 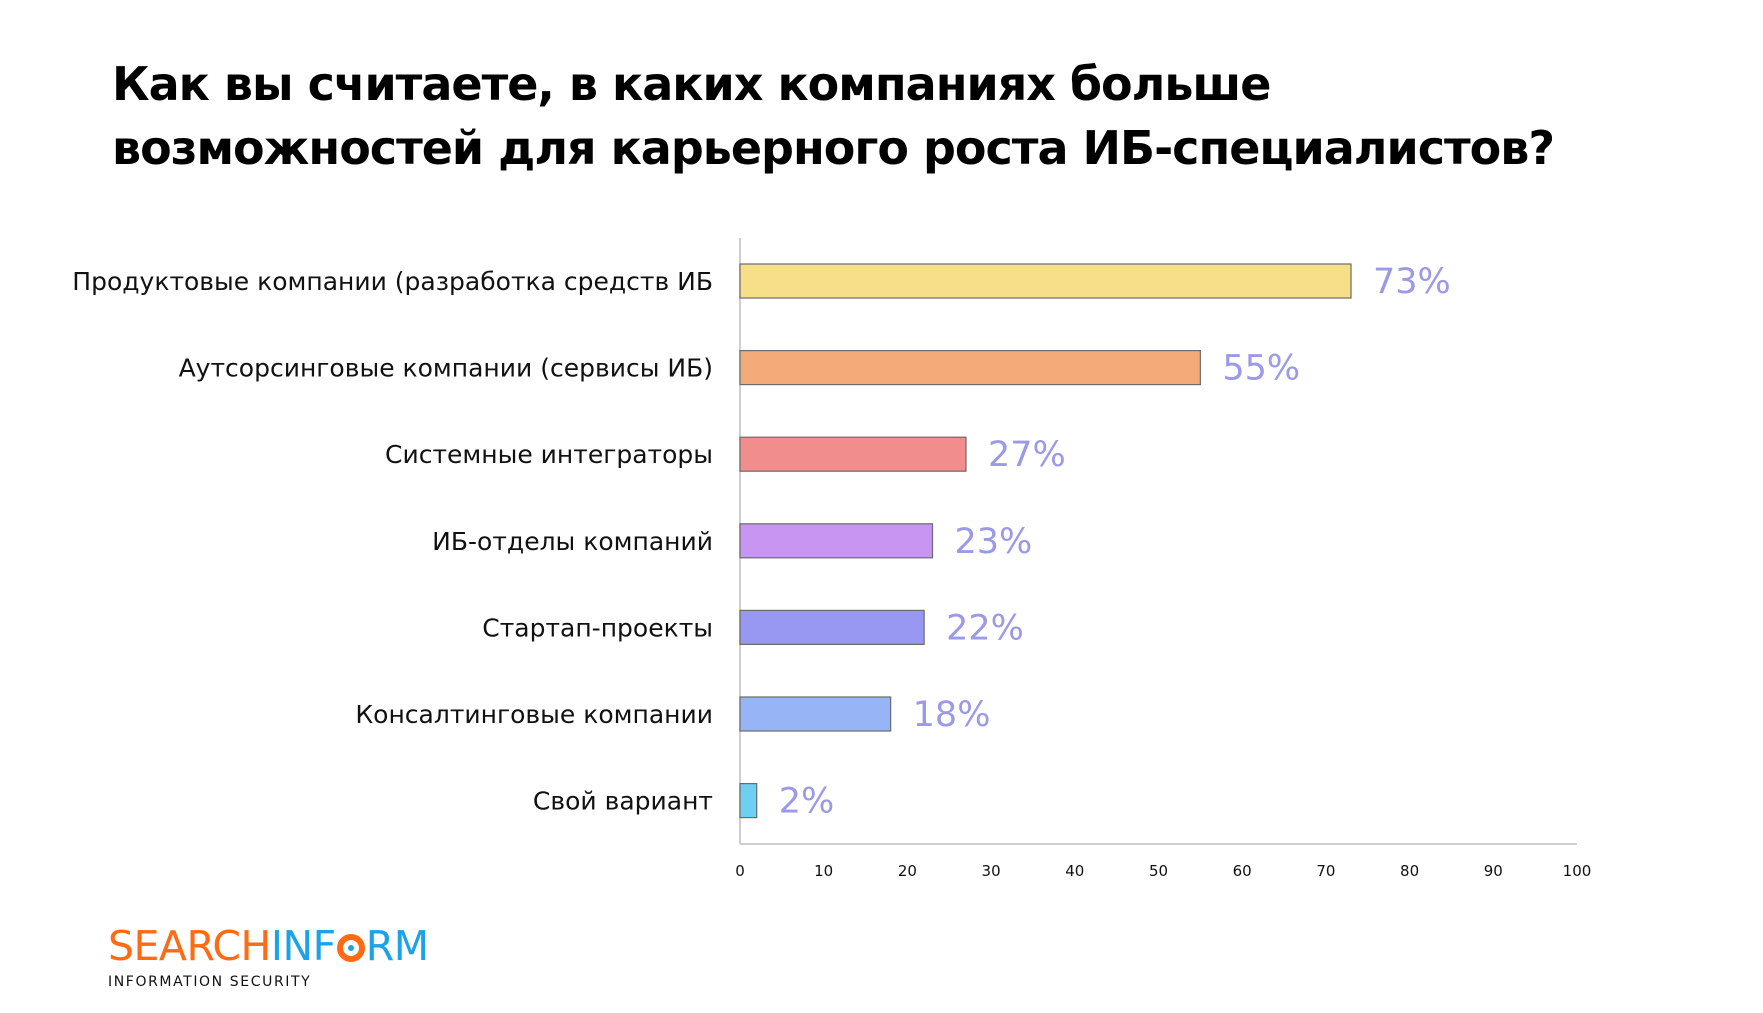 I want to click on logo-wordmark: SEARCHINF RM, so click(x=268, y=946).